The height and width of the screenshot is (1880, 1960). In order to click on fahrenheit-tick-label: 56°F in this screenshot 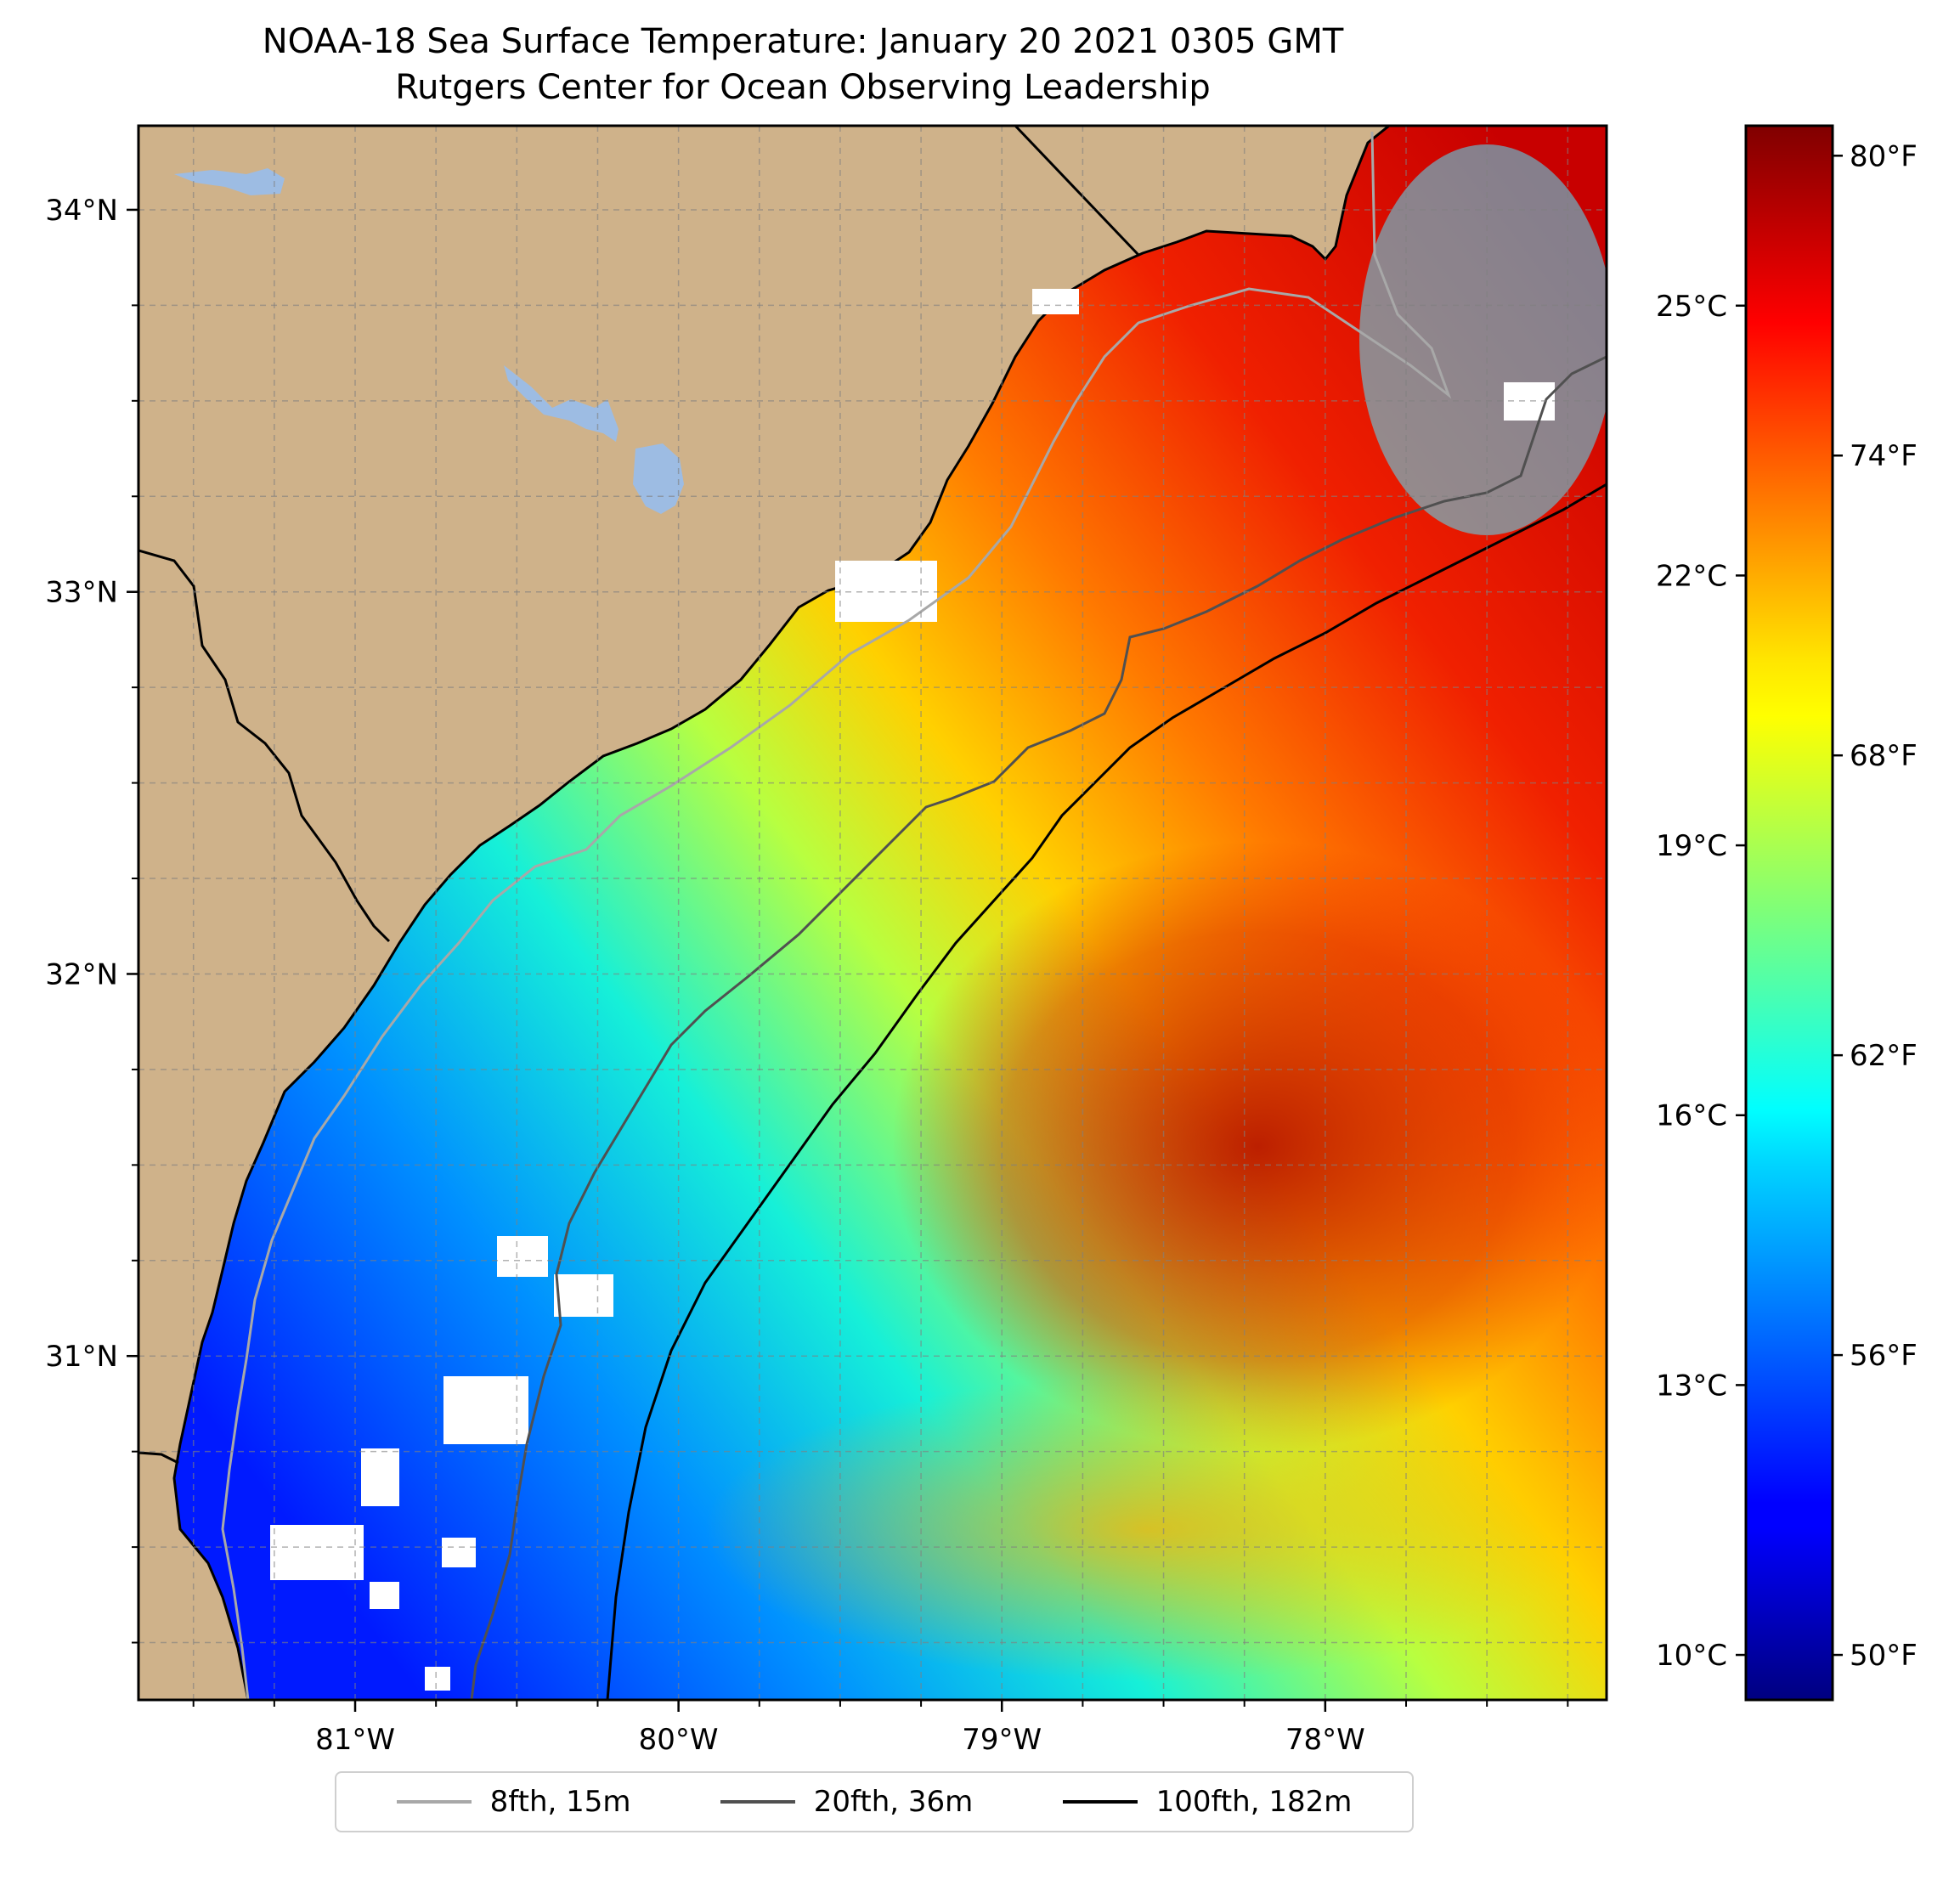, I will do `click(1884, 1356)`.